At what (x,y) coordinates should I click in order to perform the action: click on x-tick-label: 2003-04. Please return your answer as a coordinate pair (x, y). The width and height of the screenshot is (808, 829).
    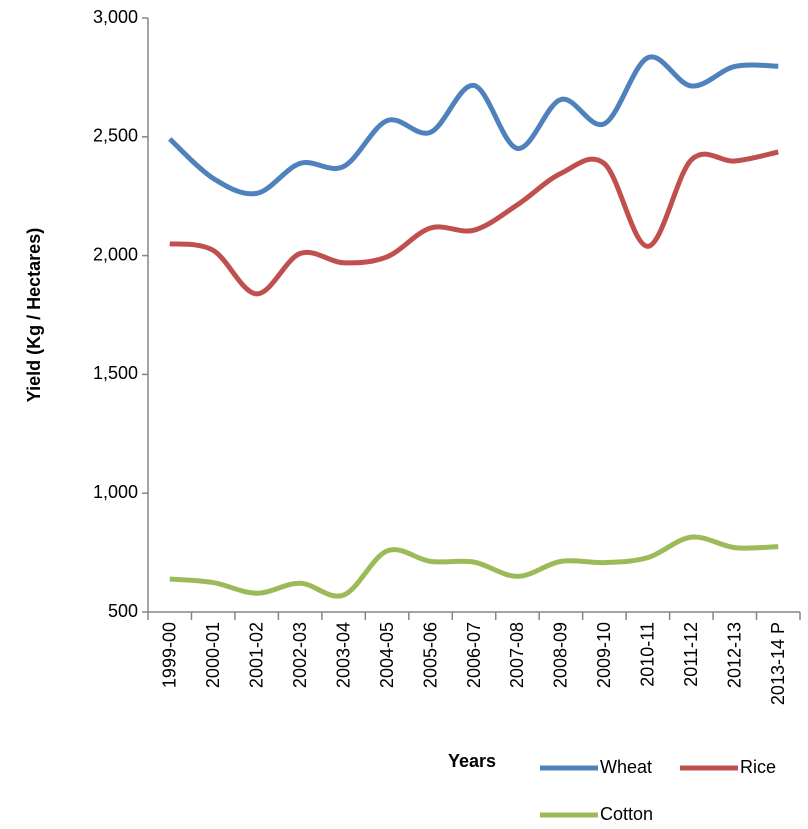
    Looking at the image, I should click on (343, 655).